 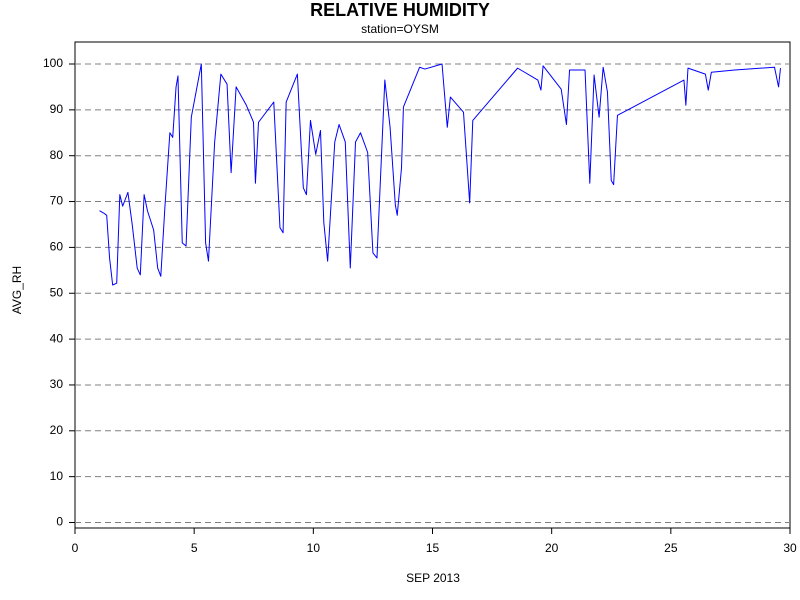 What do you see at coordinates (57, 155) in the screenshot?
I see `y-tick-label: 80` at bounding box center [57, 155].